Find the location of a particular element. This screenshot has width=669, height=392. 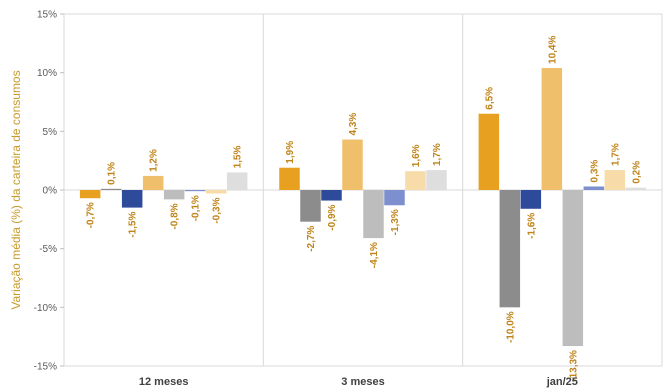

data-label: 0,2% is located at coordinates (636, 172).